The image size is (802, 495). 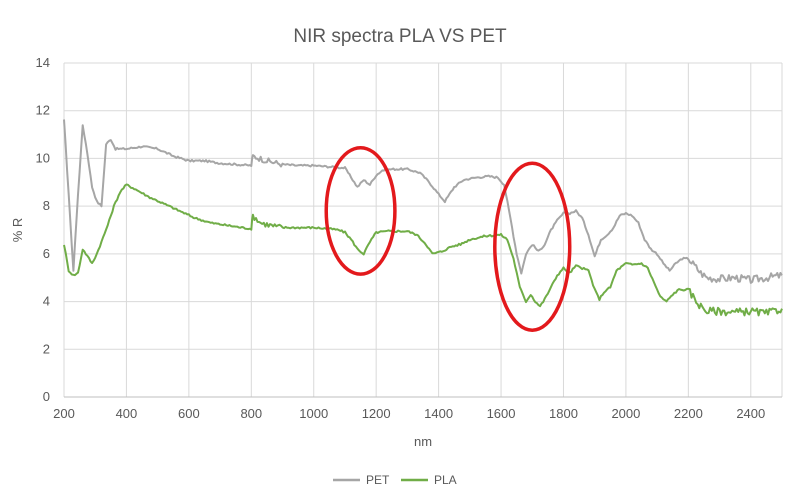 What do you see at coordinates (501, 413) in the screenshot?
I see `x-tick-label: 1600` at bounding box center [501, 413].